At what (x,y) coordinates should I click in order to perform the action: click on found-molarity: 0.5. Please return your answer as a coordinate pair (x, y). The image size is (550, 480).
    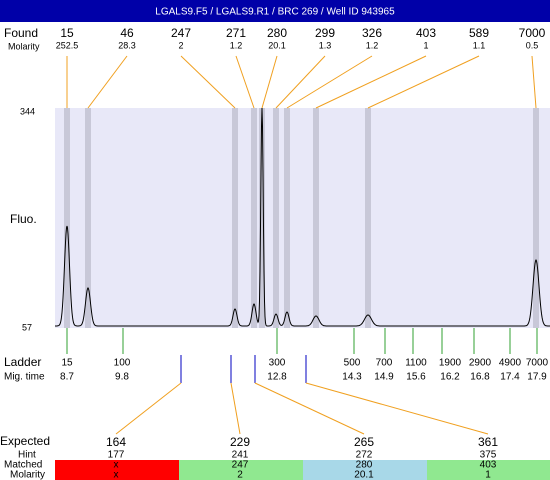
    Looking at the image, I should click on (532, 45).